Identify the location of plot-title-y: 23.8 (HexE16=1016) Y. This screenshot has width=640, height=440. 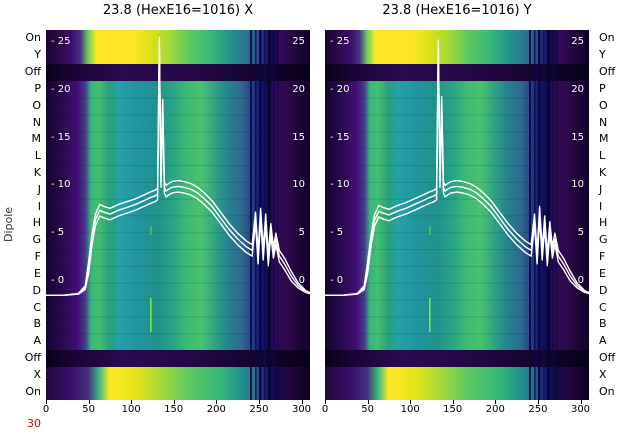
(457, 10).